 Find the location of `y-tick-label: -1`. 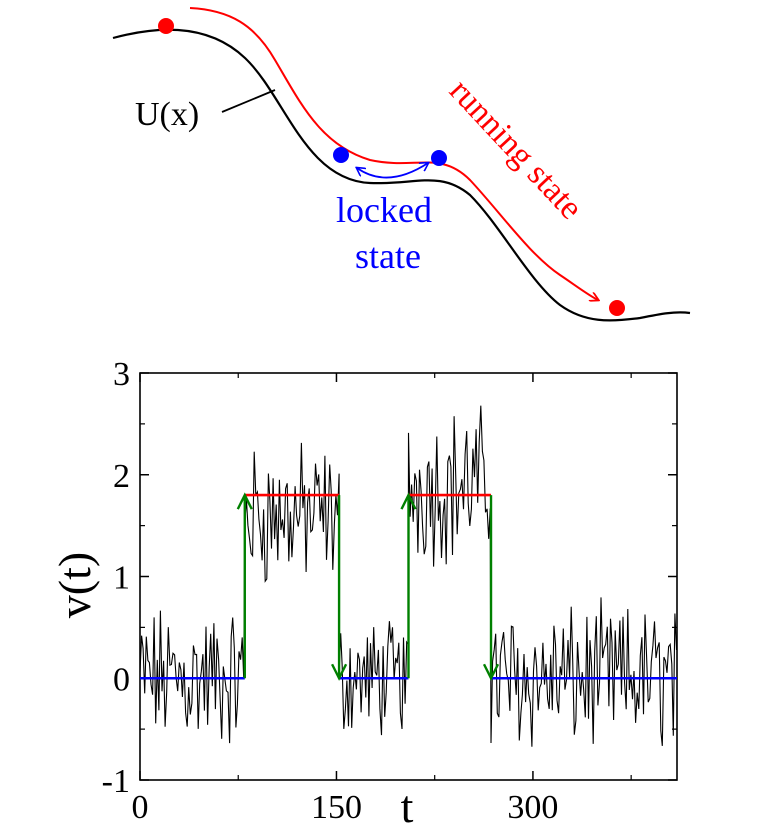

y-tick-label: -1 is located at coordinates (116, 781).